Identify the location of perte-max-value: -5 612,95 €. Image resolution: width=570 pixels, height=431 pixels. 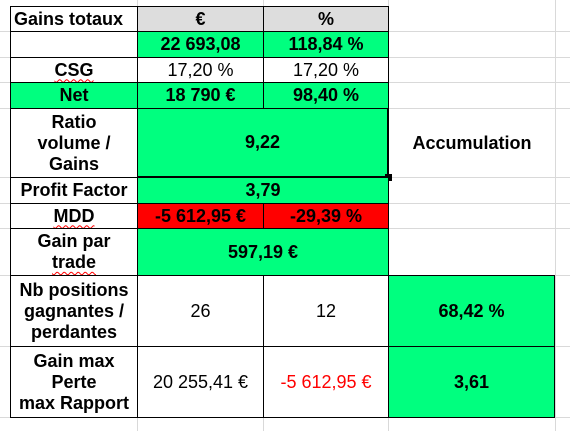
(326, 381).